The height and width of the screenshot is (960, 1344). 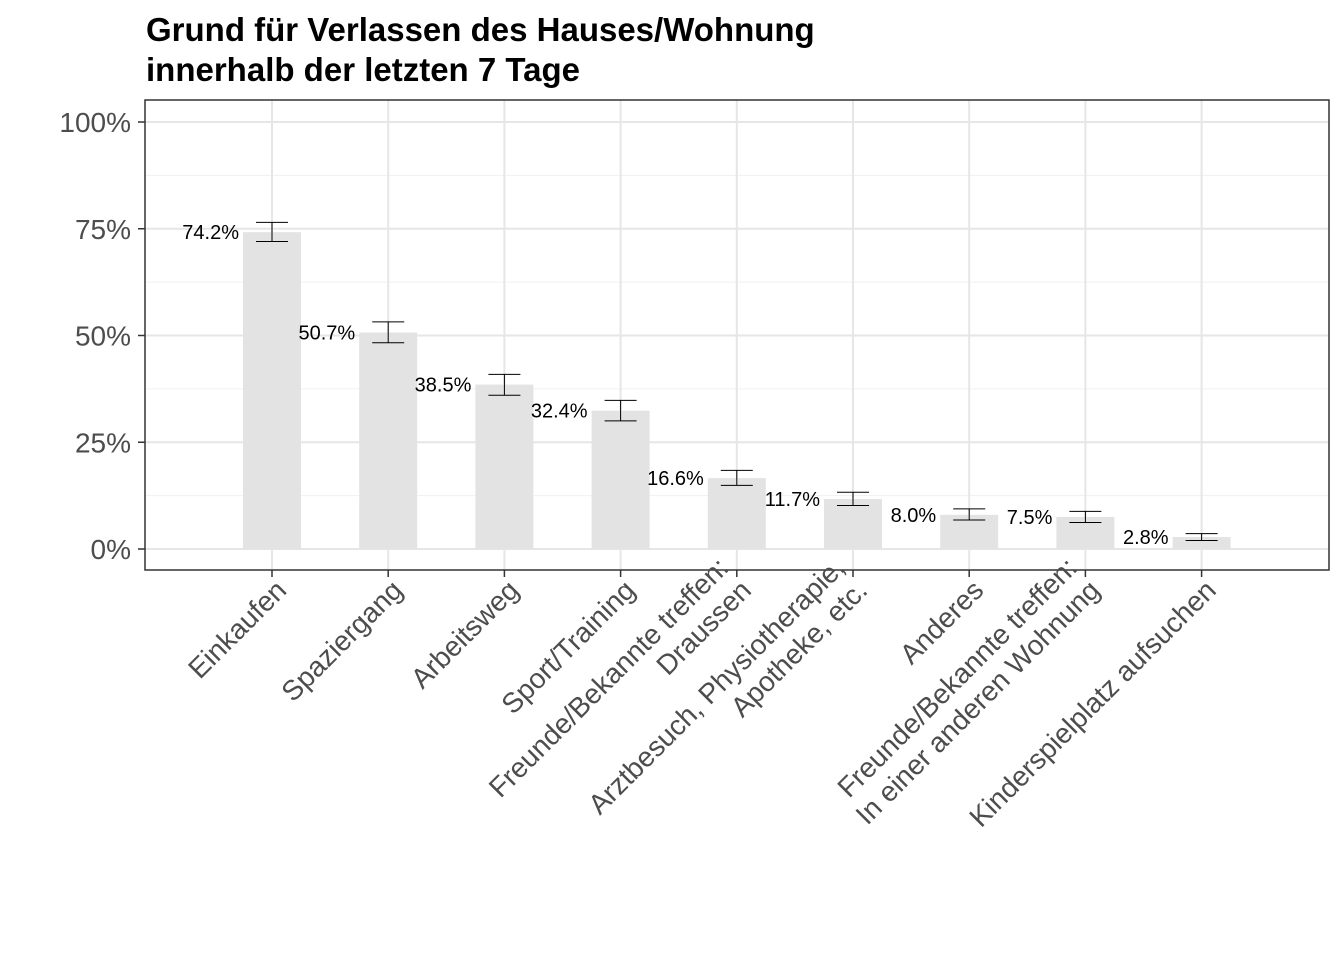 What do you see at coordinates (914, 516) in the screenshot?
I see `data-label: 8.0%` at bounding box center [914, 516].